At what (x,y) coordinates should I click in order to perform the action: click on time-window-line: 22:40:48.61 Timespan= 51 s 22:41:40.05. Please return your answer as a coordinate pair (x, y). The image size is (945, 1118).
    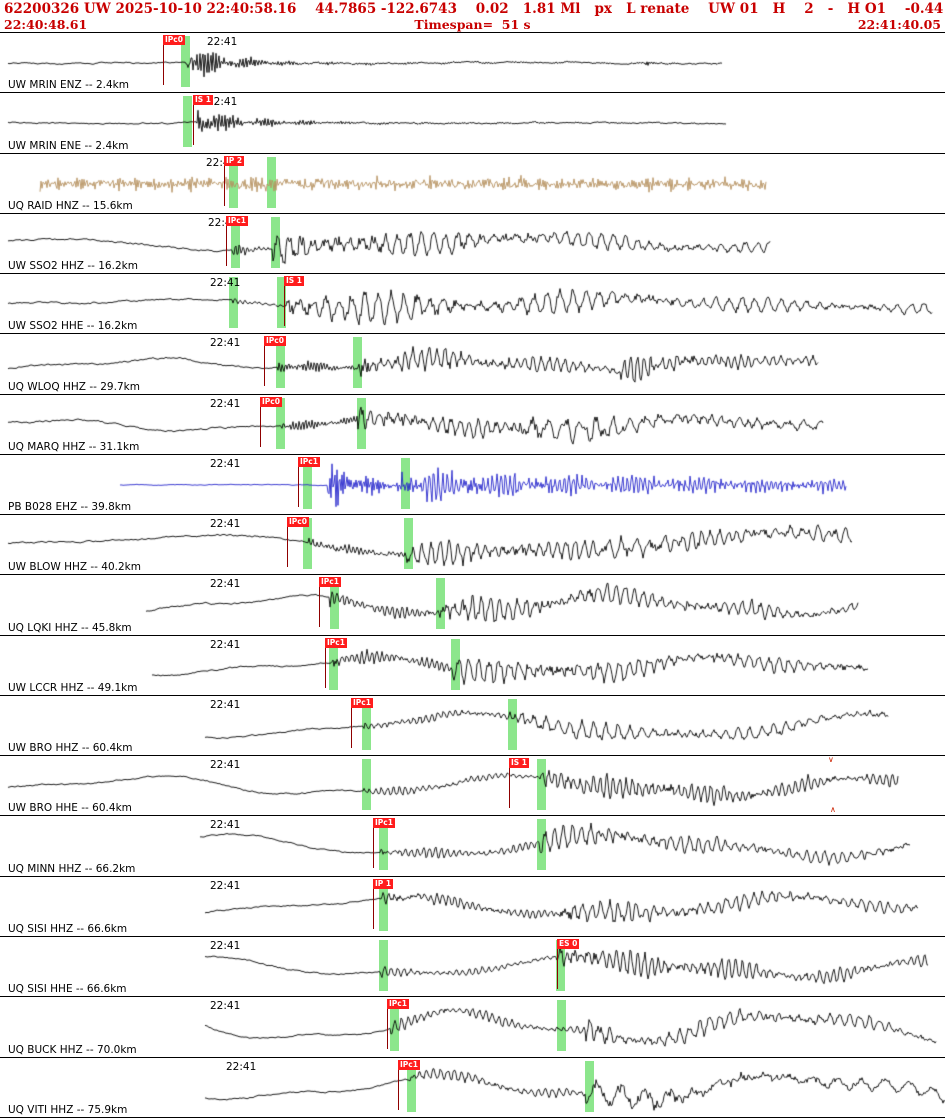
    Looking at the image, I should click on (472, 24).